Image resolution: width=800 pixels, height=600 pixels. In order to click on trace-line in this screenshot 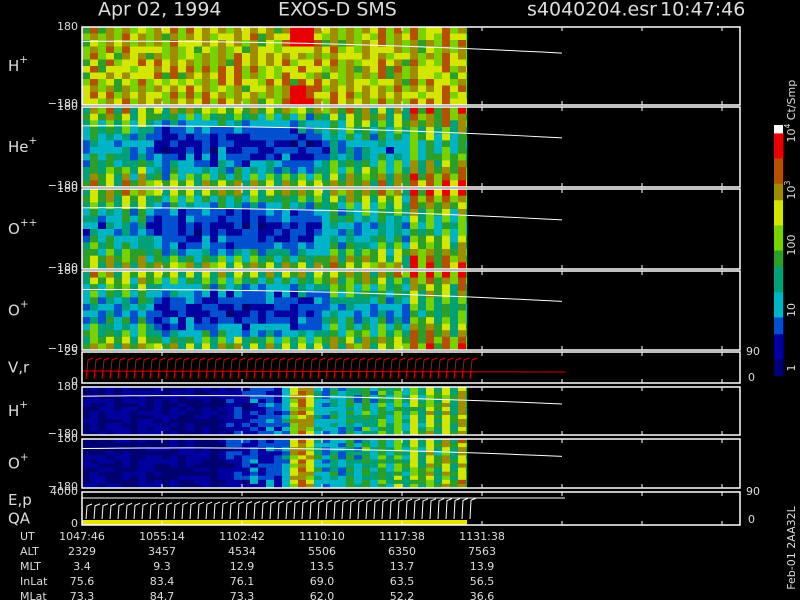, I will do `click(322, 132)`.